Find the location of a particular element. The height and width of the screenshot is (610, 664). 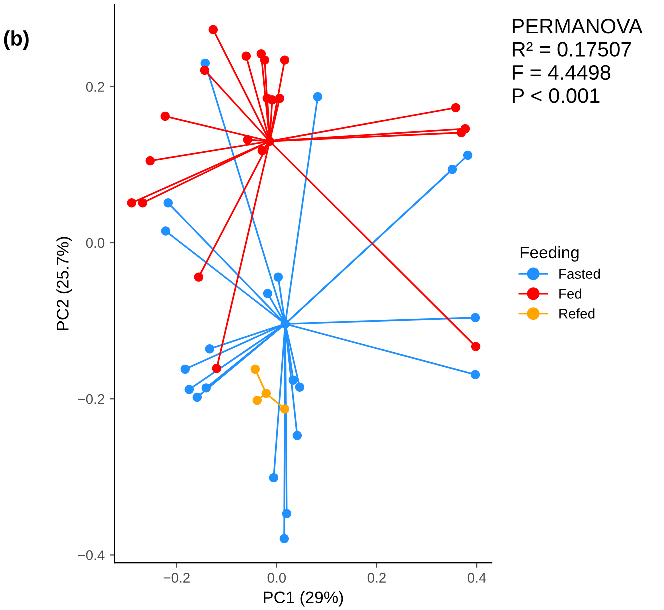

text: R² = 0.17507 is located at coordinates (572, 49).